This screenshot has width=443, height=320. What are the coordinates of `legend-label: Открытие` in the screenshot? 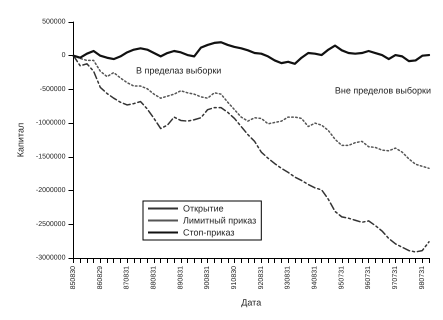 It's located at (203, 209).